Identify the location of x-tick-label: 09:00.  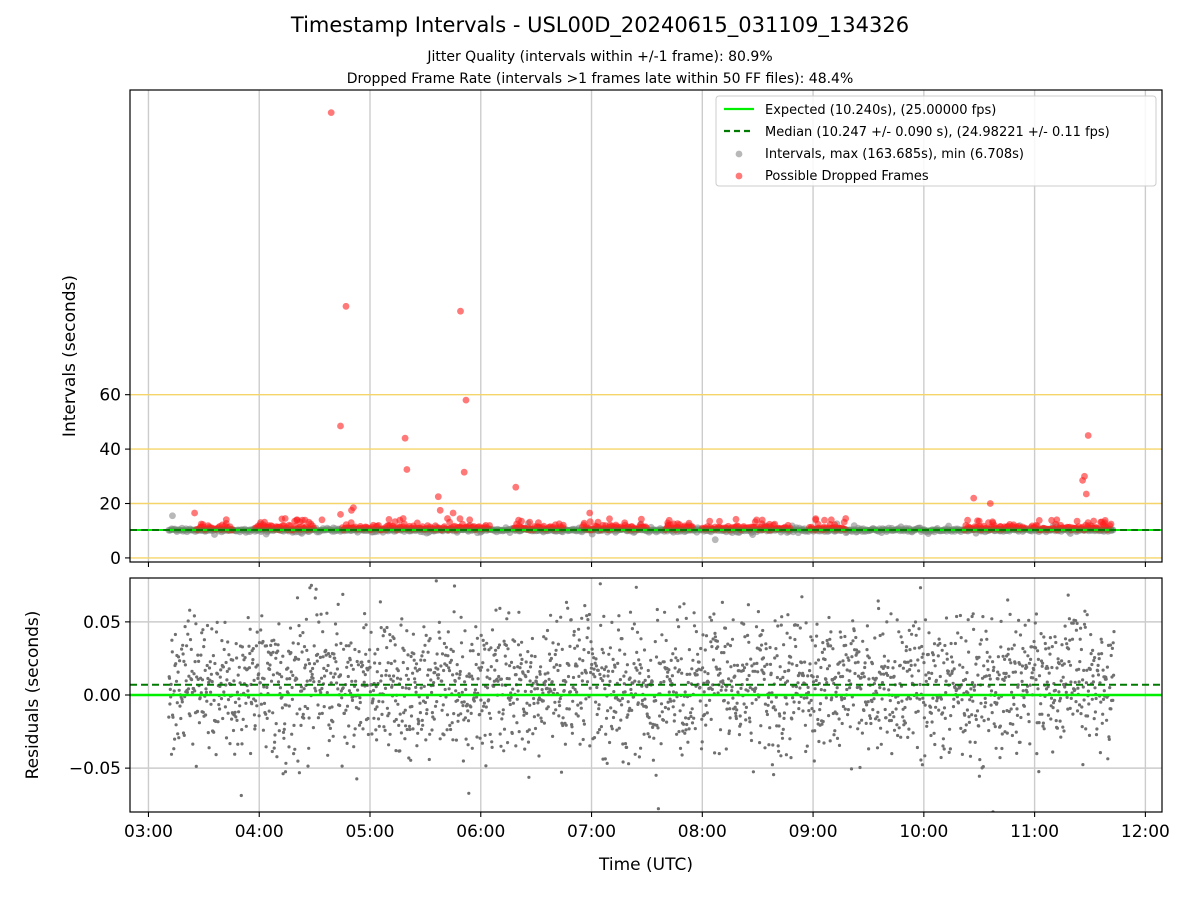
(813, 832).